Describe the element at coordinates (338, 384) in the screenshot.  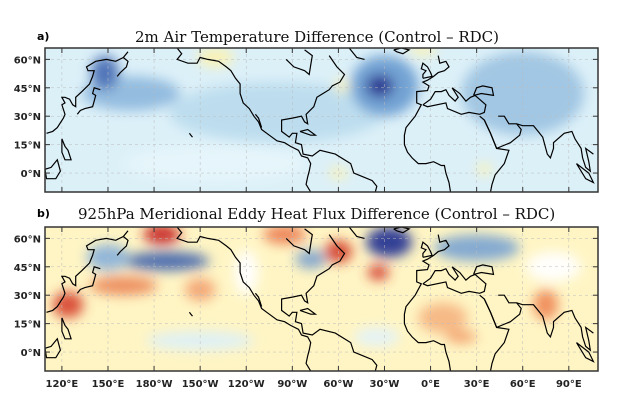
I see `lon-tick-label: 60°W` at that location.